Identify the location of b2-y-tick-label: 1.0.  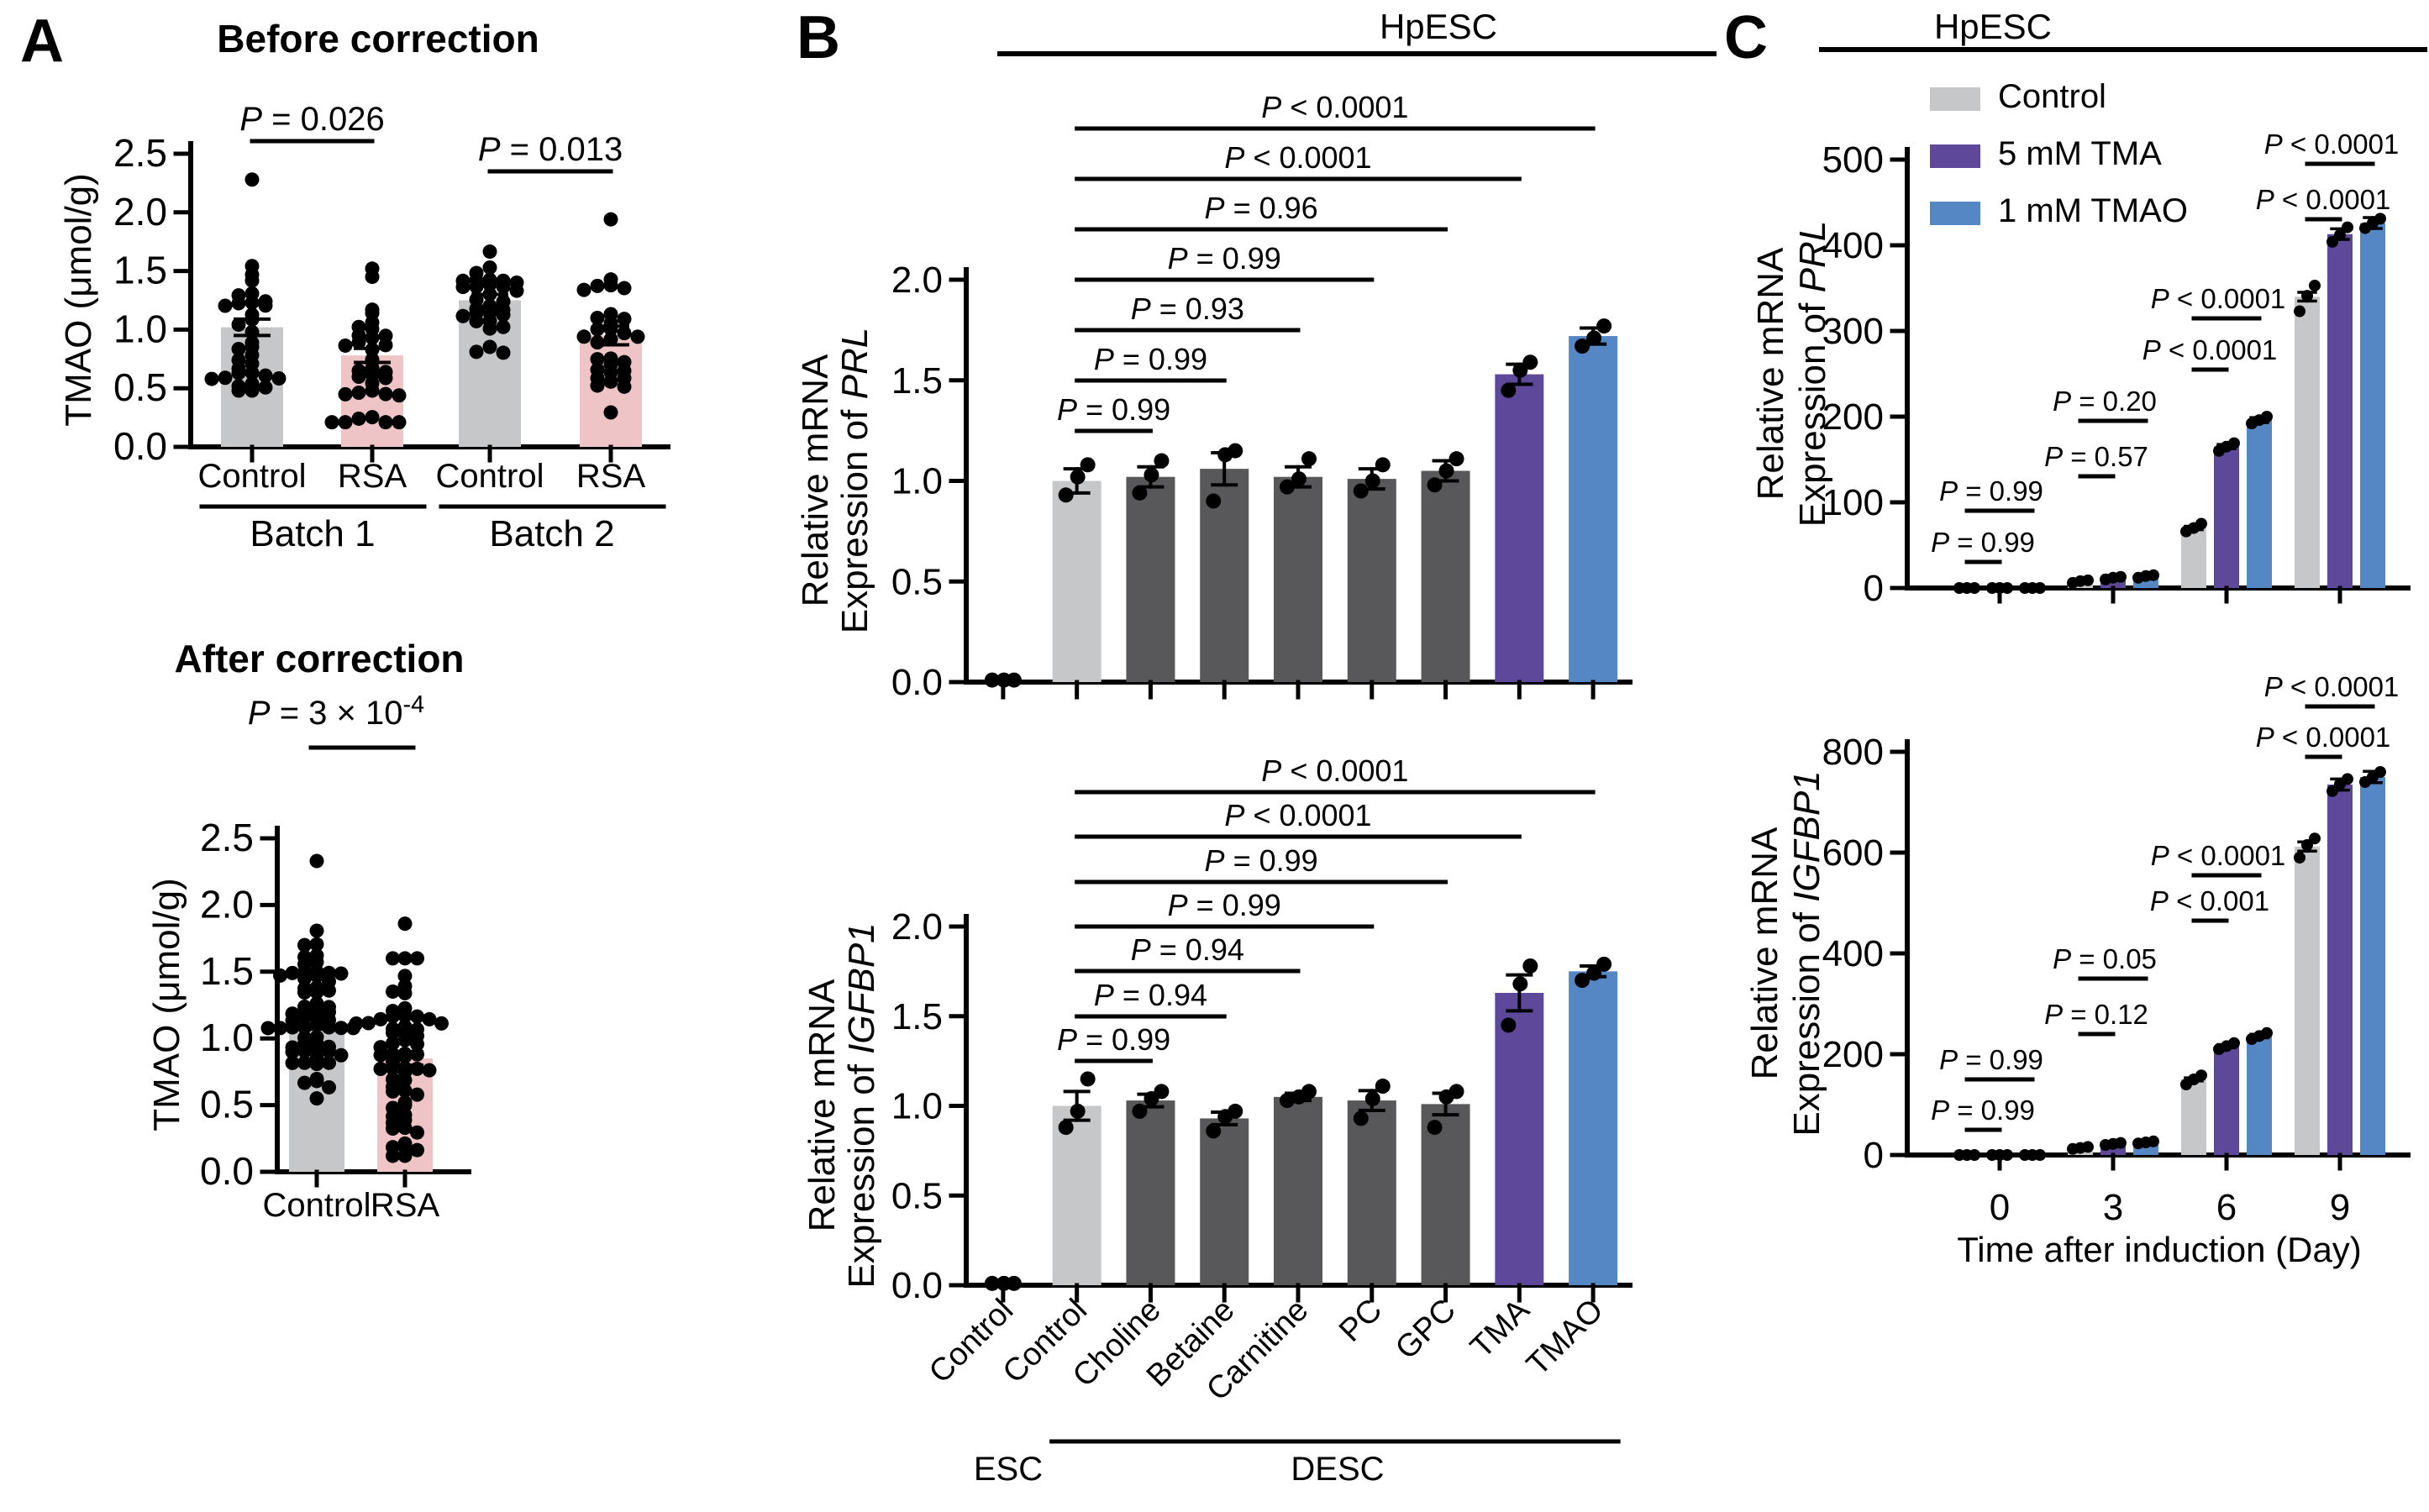
(917, 1106).